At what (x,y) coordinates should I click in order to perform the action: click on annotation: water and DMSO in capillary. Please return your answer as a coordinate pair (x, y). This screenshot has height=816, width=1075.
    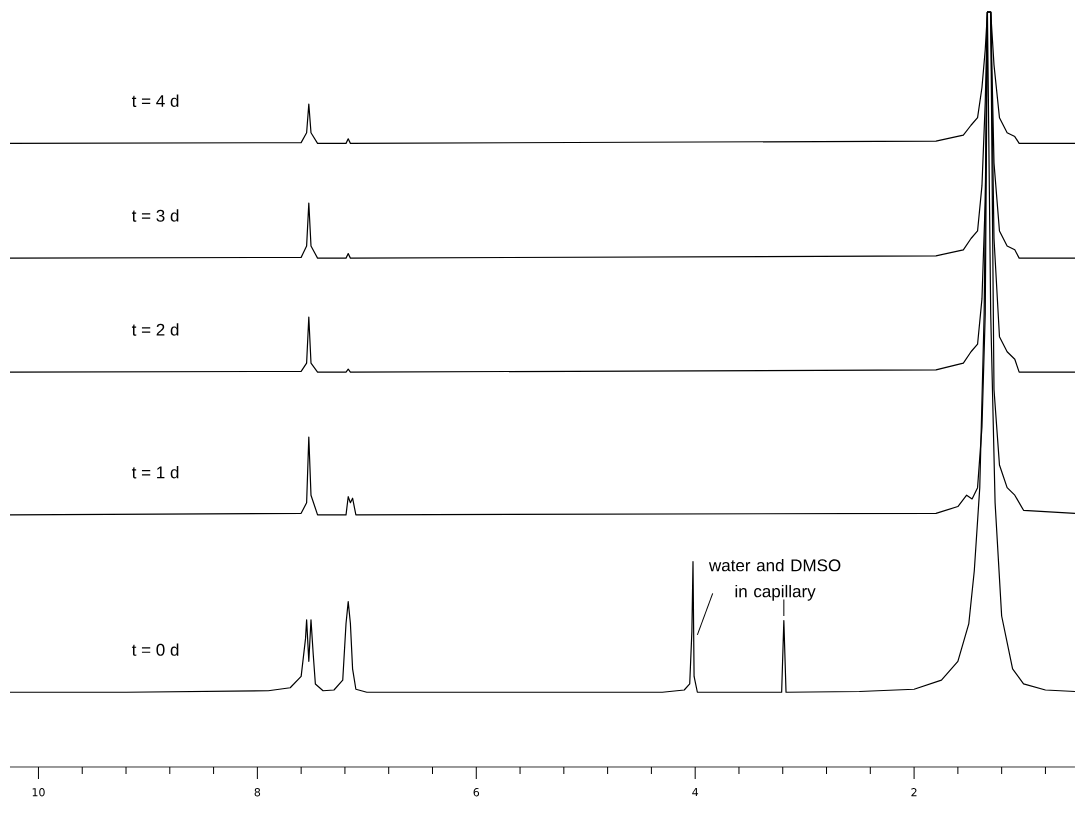
    Looking at the image, I should click on (774, 579).